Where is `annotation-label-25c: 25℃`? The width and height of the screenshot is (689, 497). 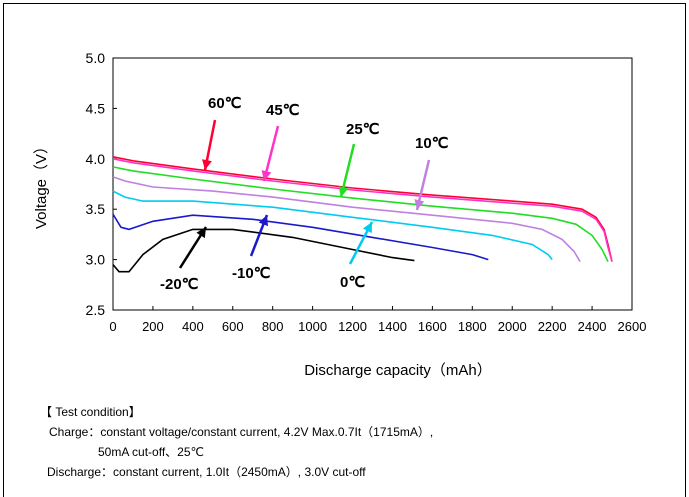 annotation-label-25c: 25℃ is located at coordinates (363, 129).